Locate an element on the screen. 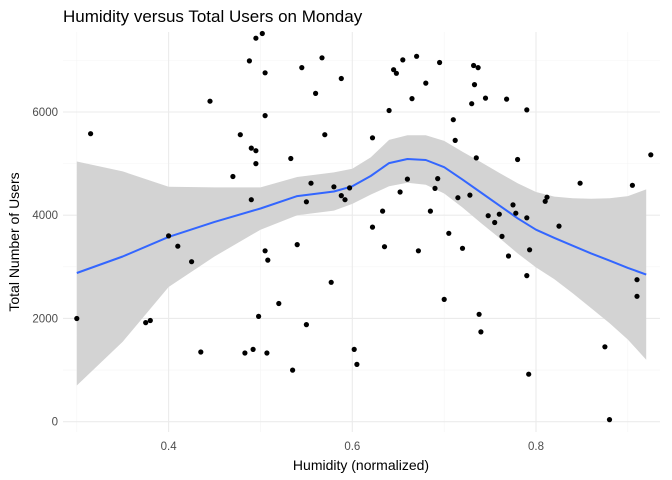  x-tick-label-2: 0.8 is located at coordinates (536, 447).